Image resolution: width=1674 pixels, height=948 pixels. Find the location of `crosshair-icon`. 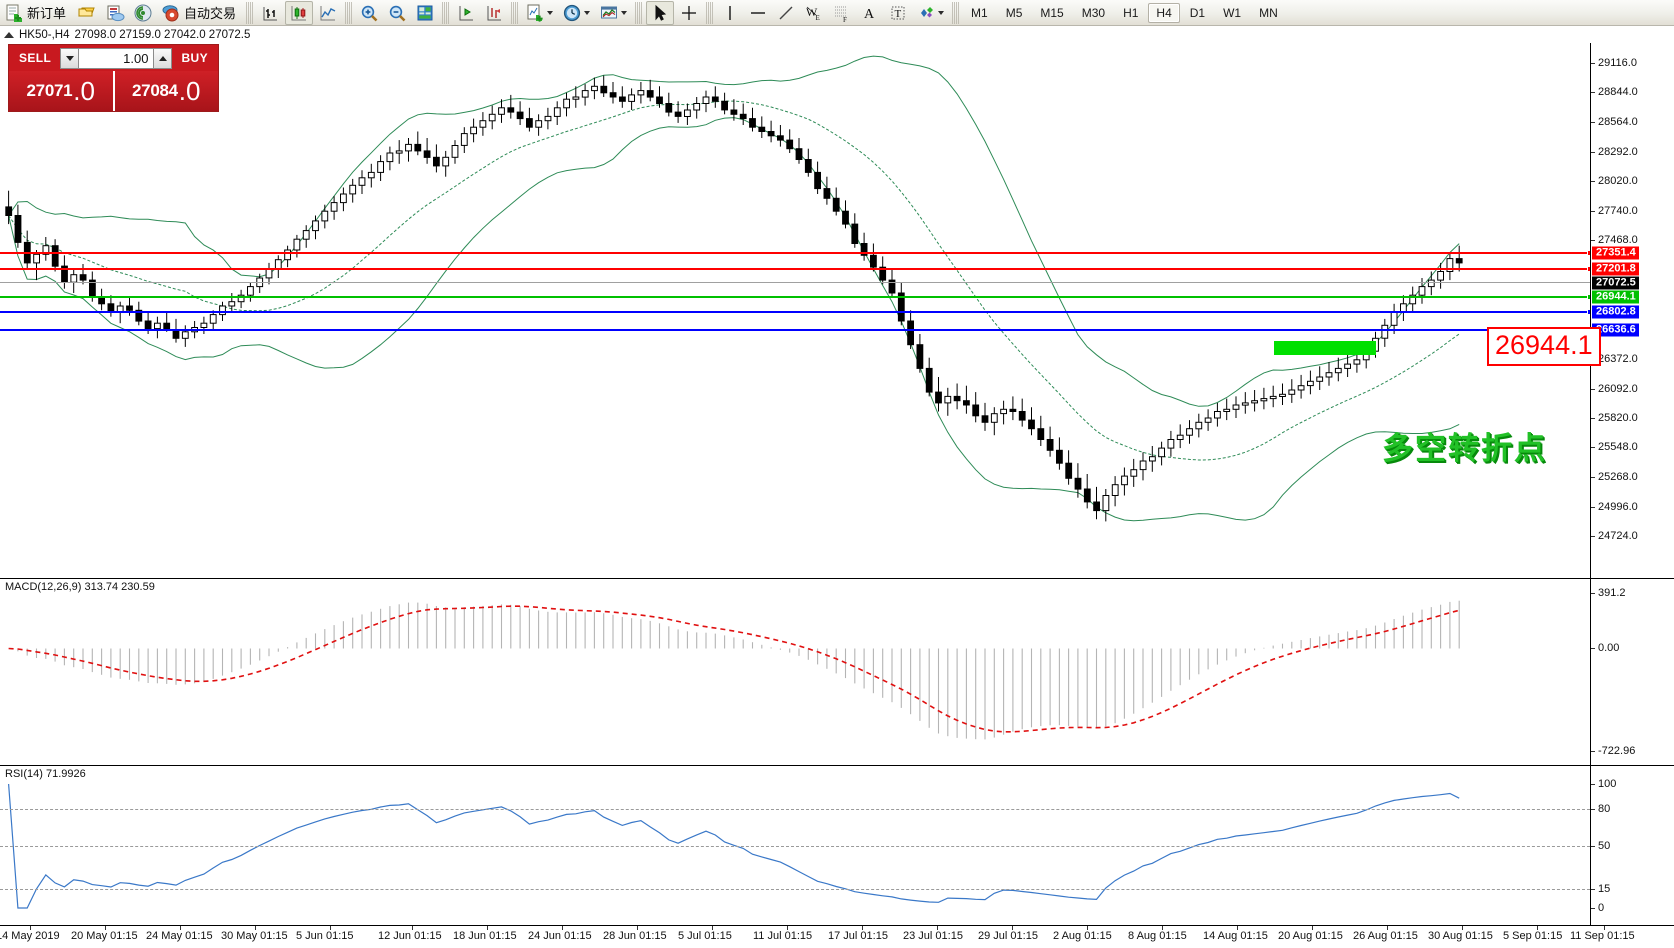

crosshair-icon is located at coordinates (689, 13).